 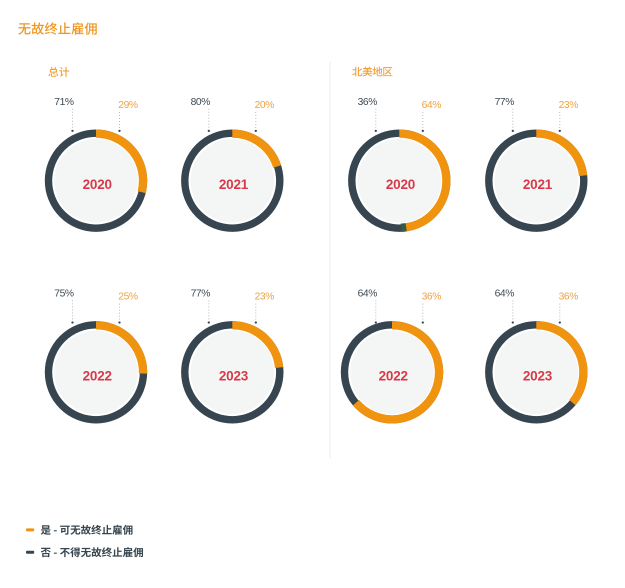 I want to click on svg-text: 75%, so click(x=64, y=293).